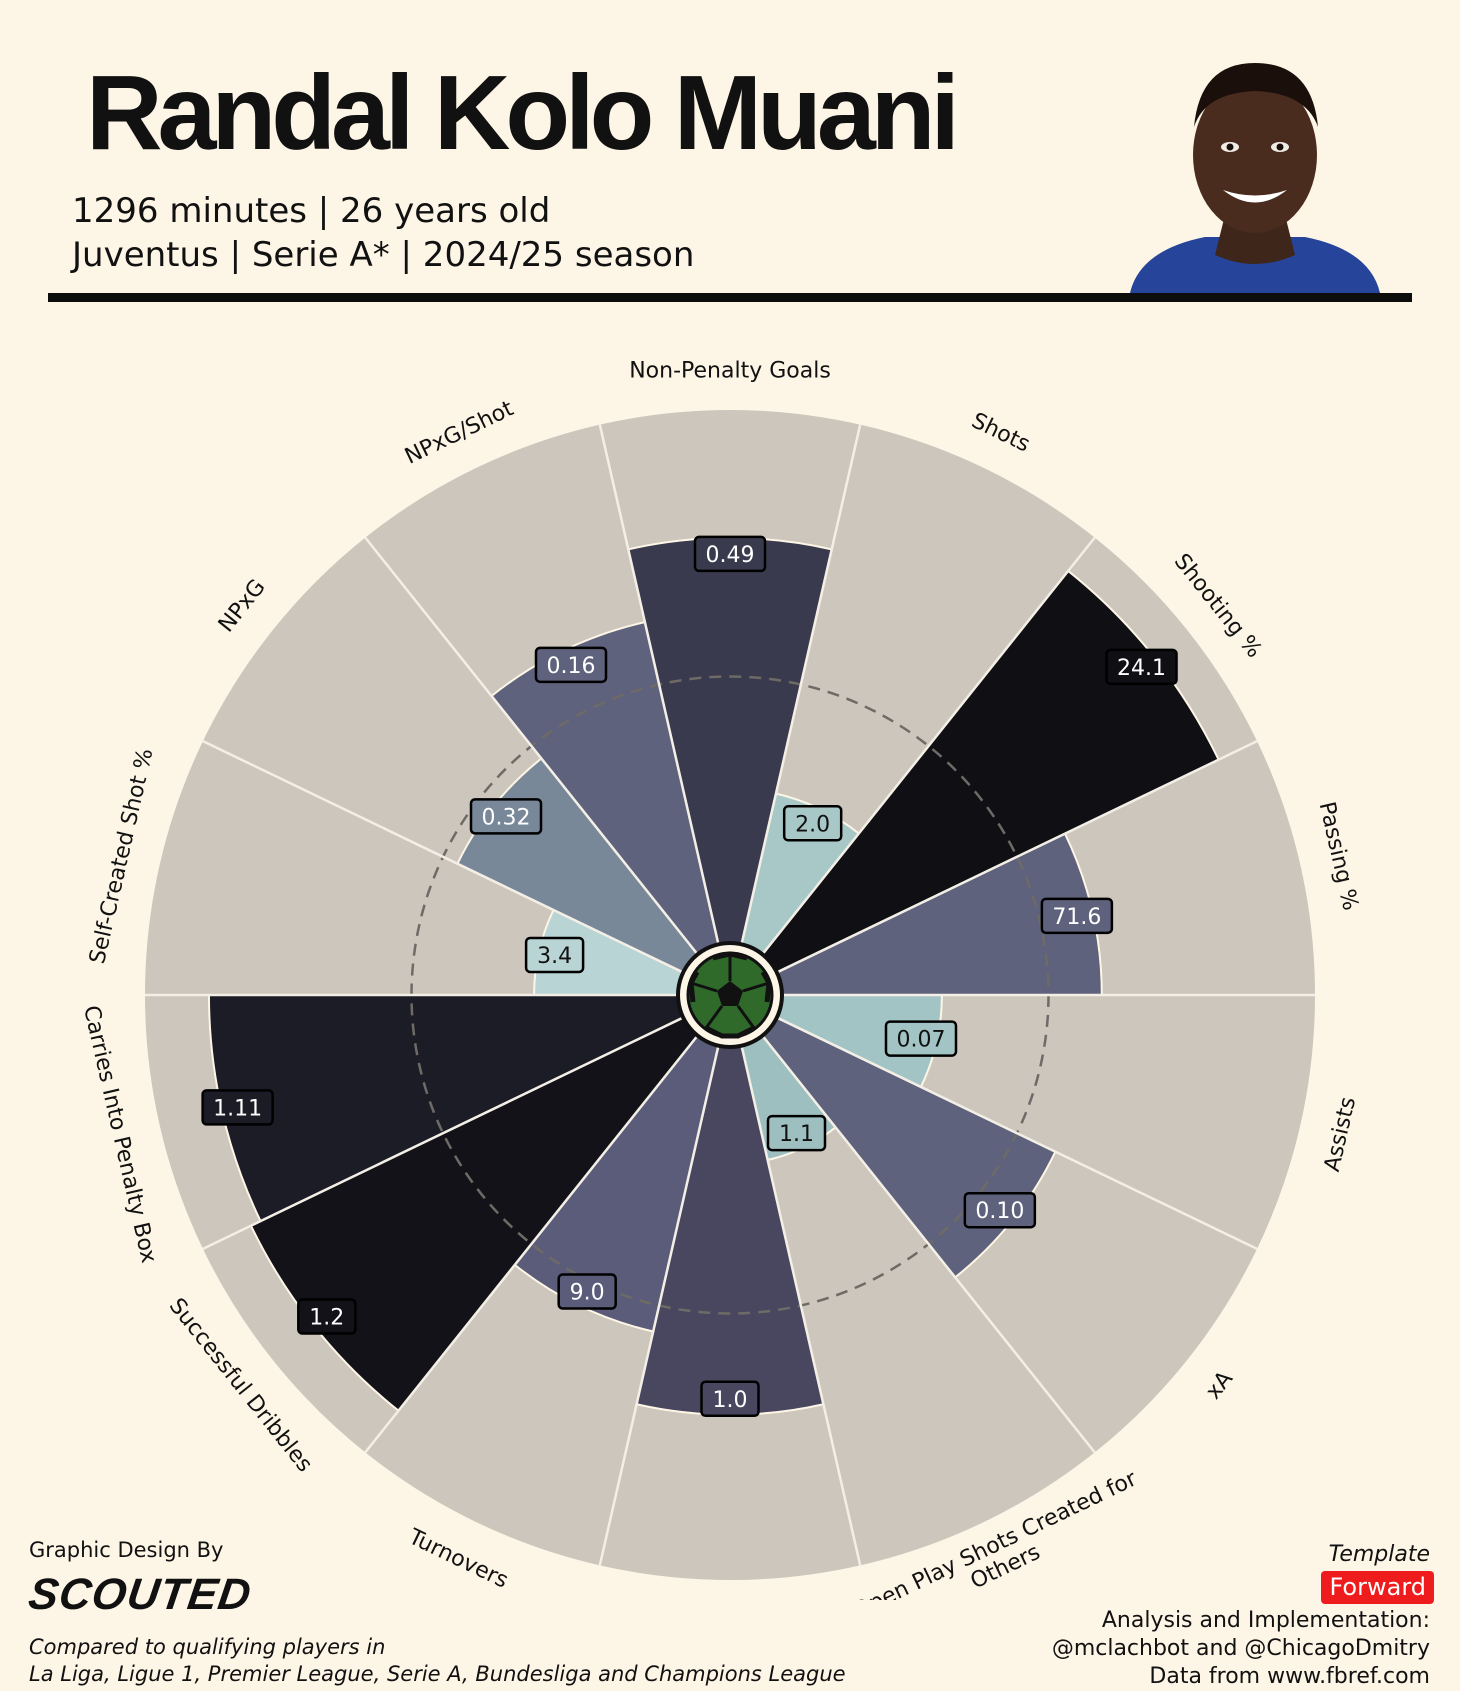 The image size is (1460, 1691). Describe the element at coordinates (1219, 1386) in the screenshot. I see `metric-label-xa: xA` at that location.